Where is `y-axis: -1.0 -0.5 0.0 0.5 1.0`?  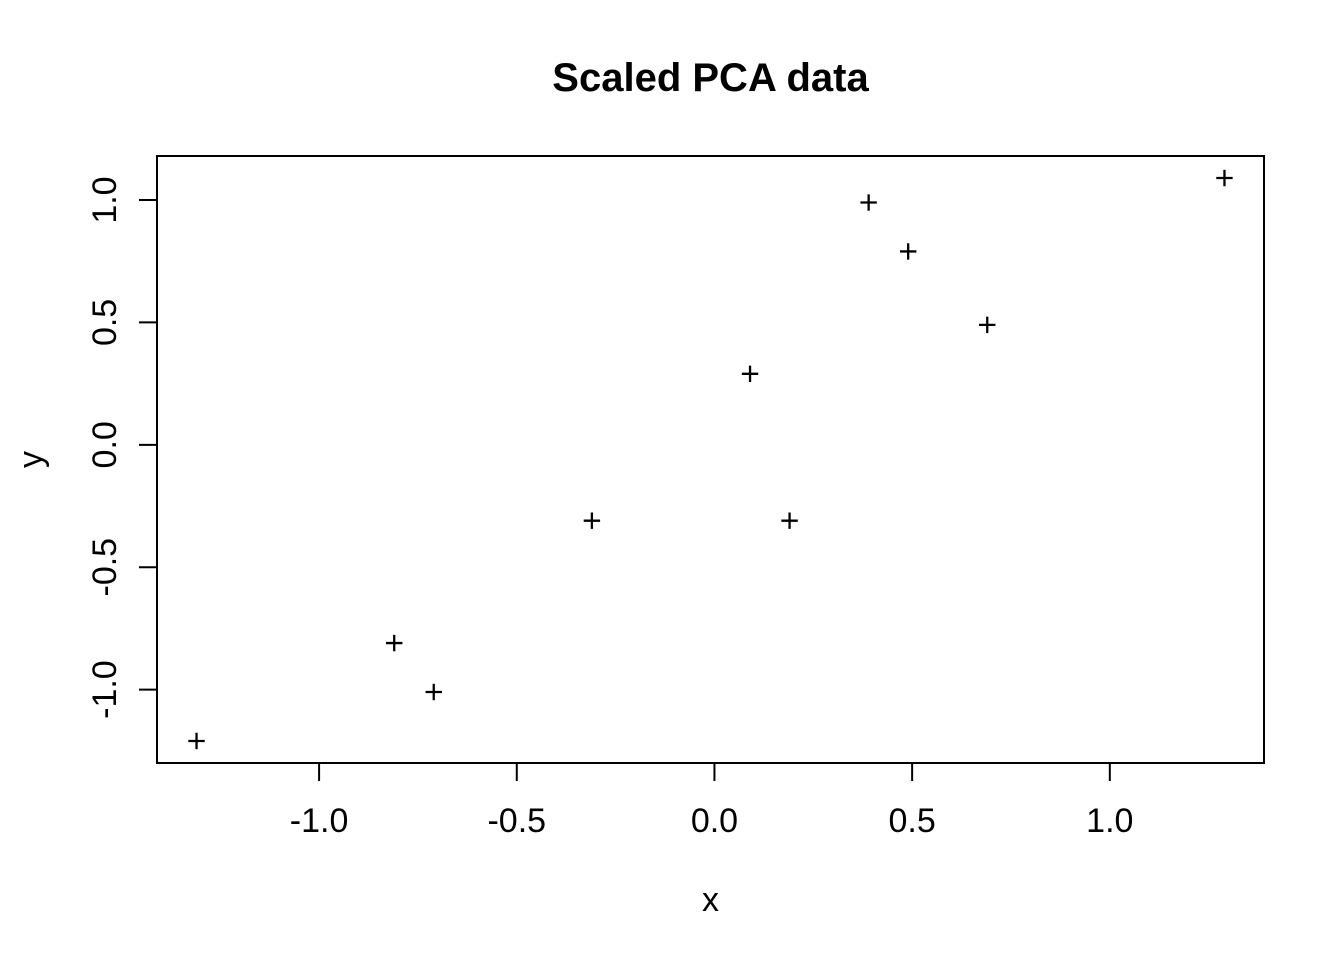 y-axis: -1.0 -0.5 0.0 0.5 1.0 is located at coordinates (121, 447).